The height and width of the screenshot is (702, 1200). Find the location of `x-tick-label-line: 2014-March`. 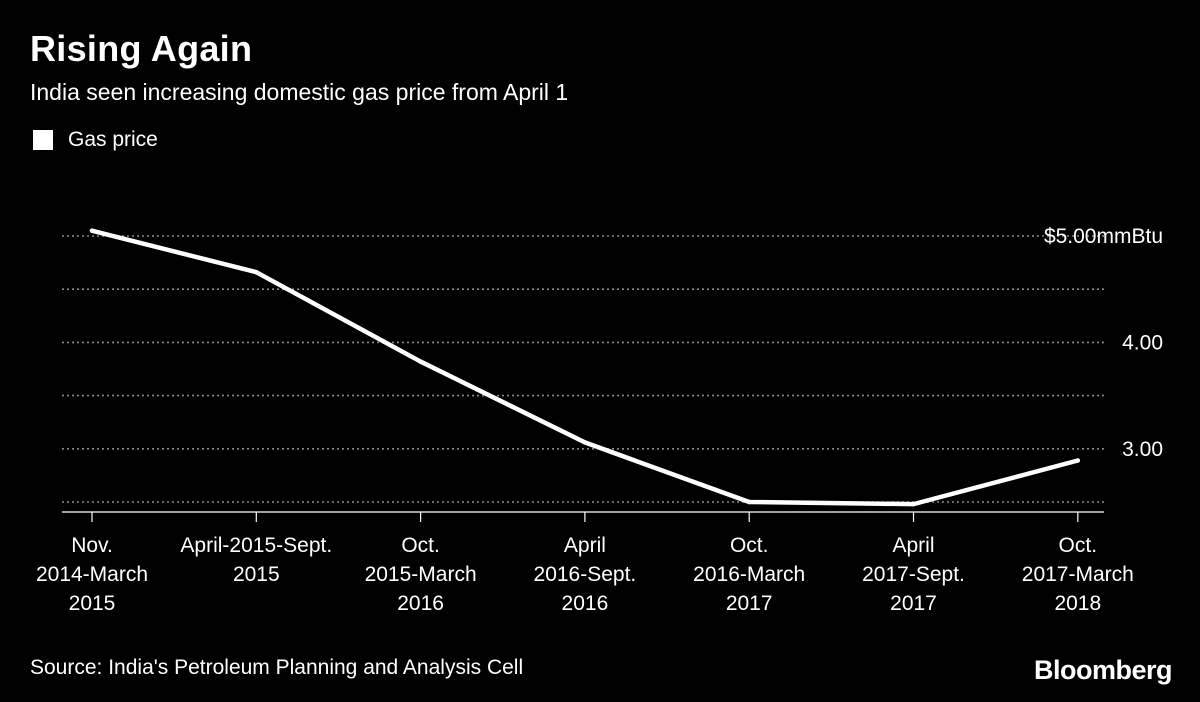

x-tick-label-line: 2014-March is located at coordinates (92, 574).